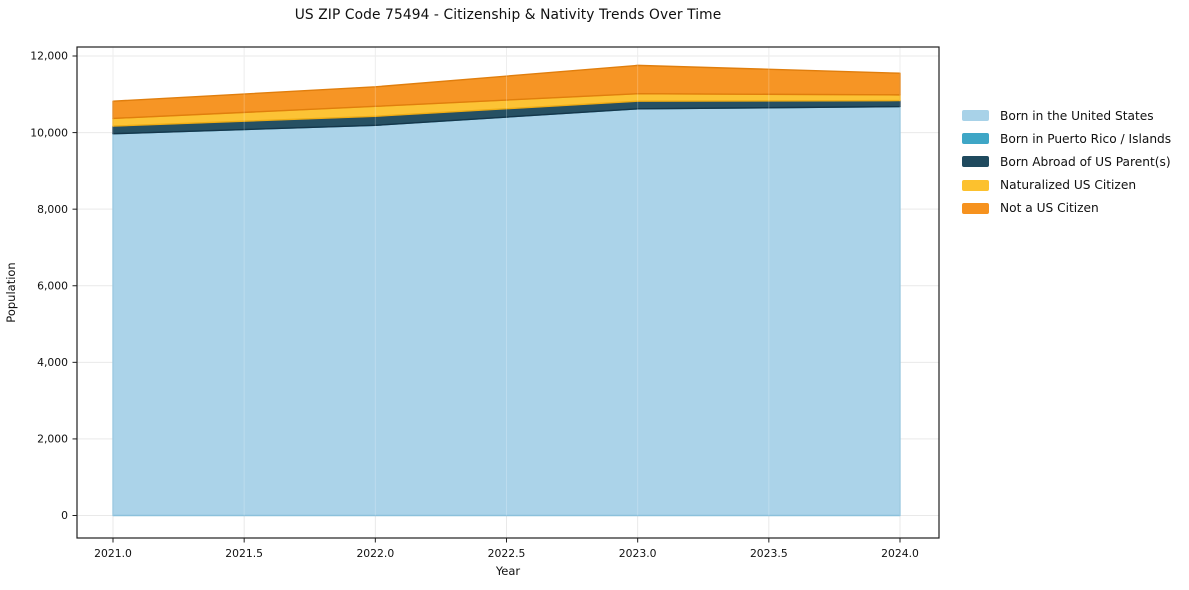  I want to click on legend-label-naturalized-us-citizen: Naturalized US Citizen, so click(1068, 185).